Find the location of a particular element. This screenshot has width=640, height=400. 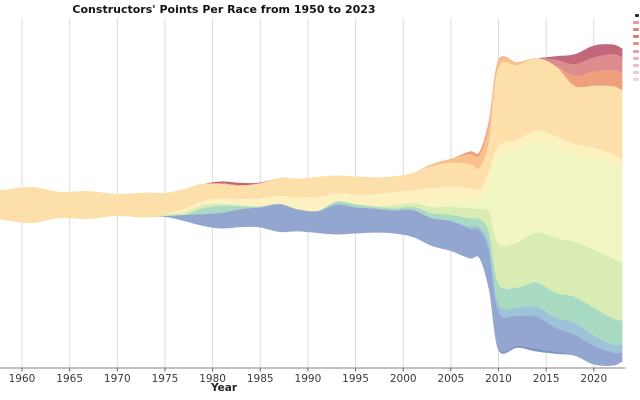

x-tick-label-1975: 1975 is located at coordinates (165, 379).